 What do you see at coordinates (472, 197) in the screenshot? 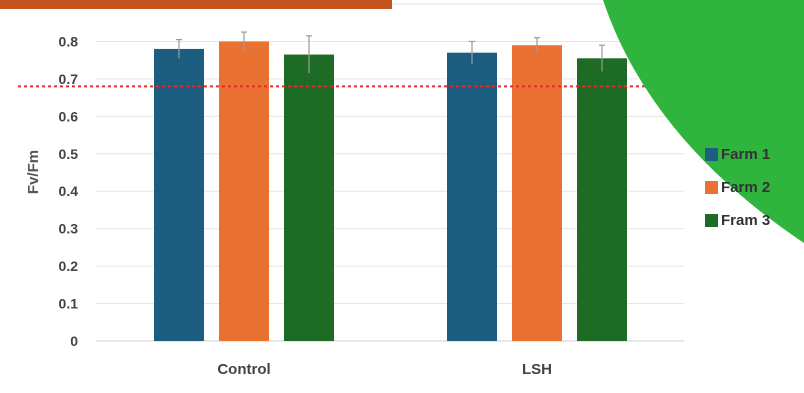
I see `bar-farm-1-lsh` at bounding box center [472, 197].